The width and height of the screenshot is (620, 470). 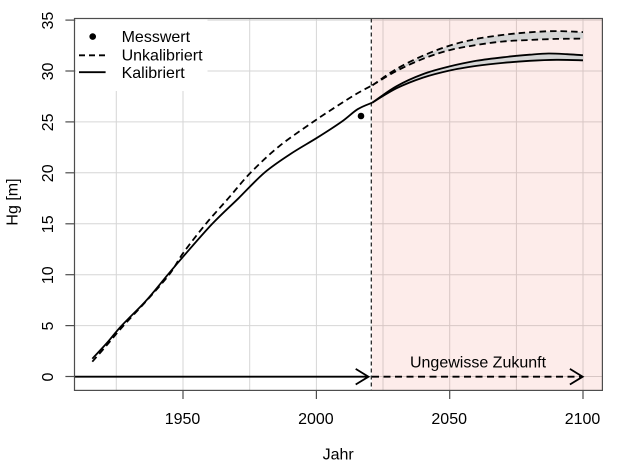 What do you see at coordinates (48, 326) in the screenshot?
I see `svg-text: 5` at bounding box center [48, 326].